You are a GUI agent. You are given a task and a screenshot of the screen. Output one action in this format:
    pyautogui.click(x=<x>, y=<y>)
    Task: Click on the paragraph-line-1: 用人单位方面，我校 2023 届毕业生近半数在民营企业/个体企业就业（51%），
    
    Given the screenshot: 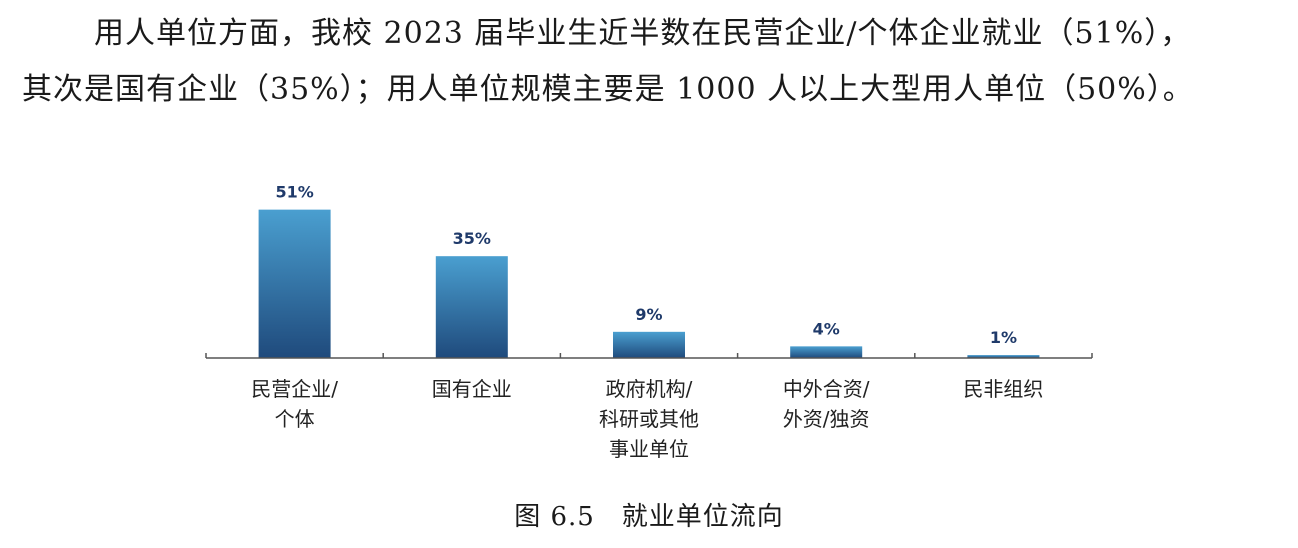 What is the action you would take?
    pyautogui.click(x=643, y=33)
    